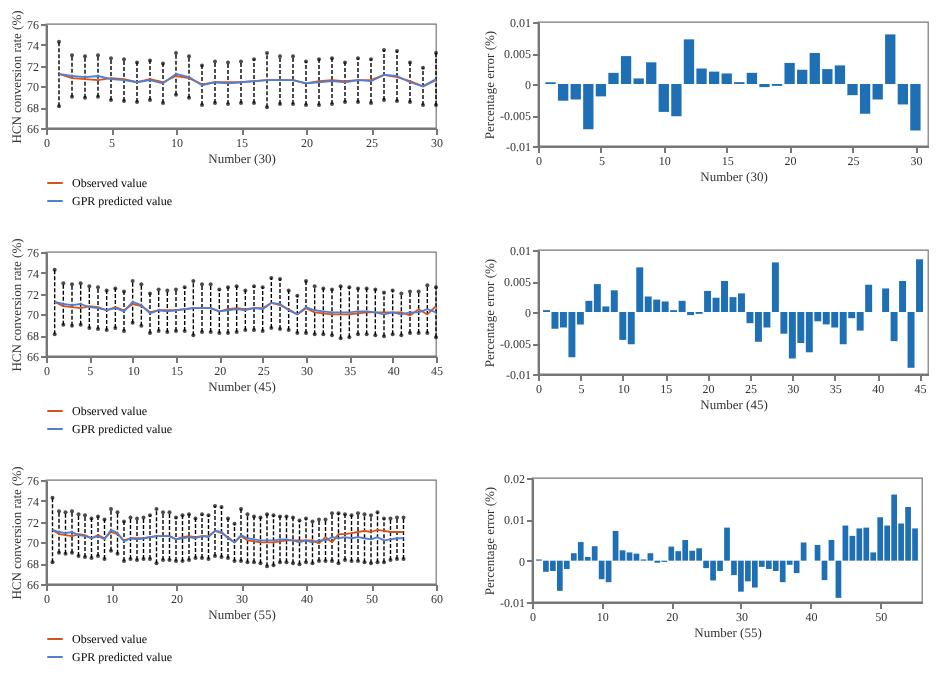 The height and width of the screenshot is (688, 948). What do you see at coordinates (247, 80) in the screenshot?
I see `line-series` at bounding box center [247, 80].